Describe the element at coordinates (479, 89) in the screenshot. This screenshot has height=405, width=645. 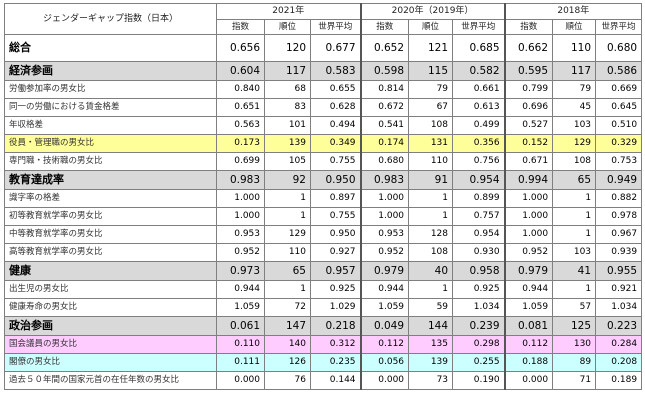
I see `world-average-value: 0.661` at that location.